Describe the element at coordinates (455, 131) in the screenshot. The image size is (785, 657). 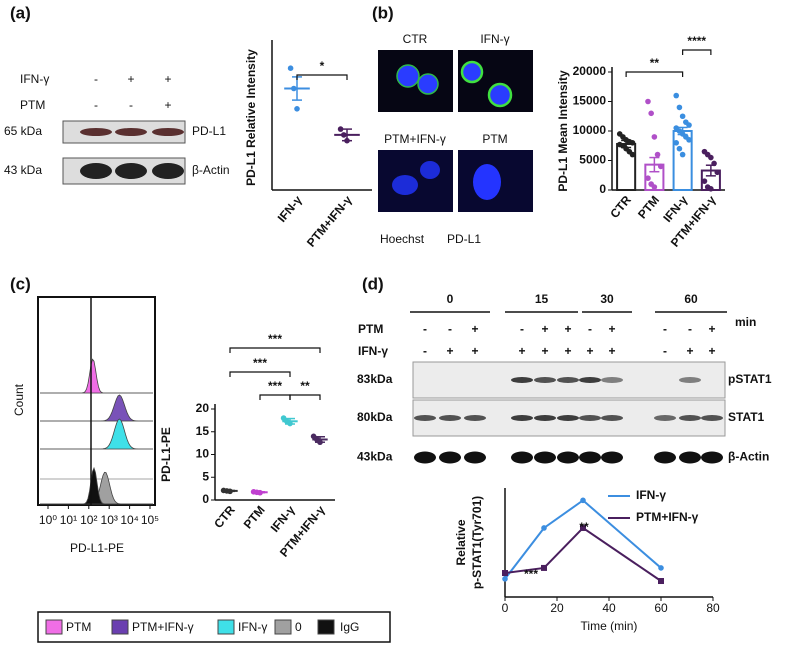
I see `micrographs` at that location.